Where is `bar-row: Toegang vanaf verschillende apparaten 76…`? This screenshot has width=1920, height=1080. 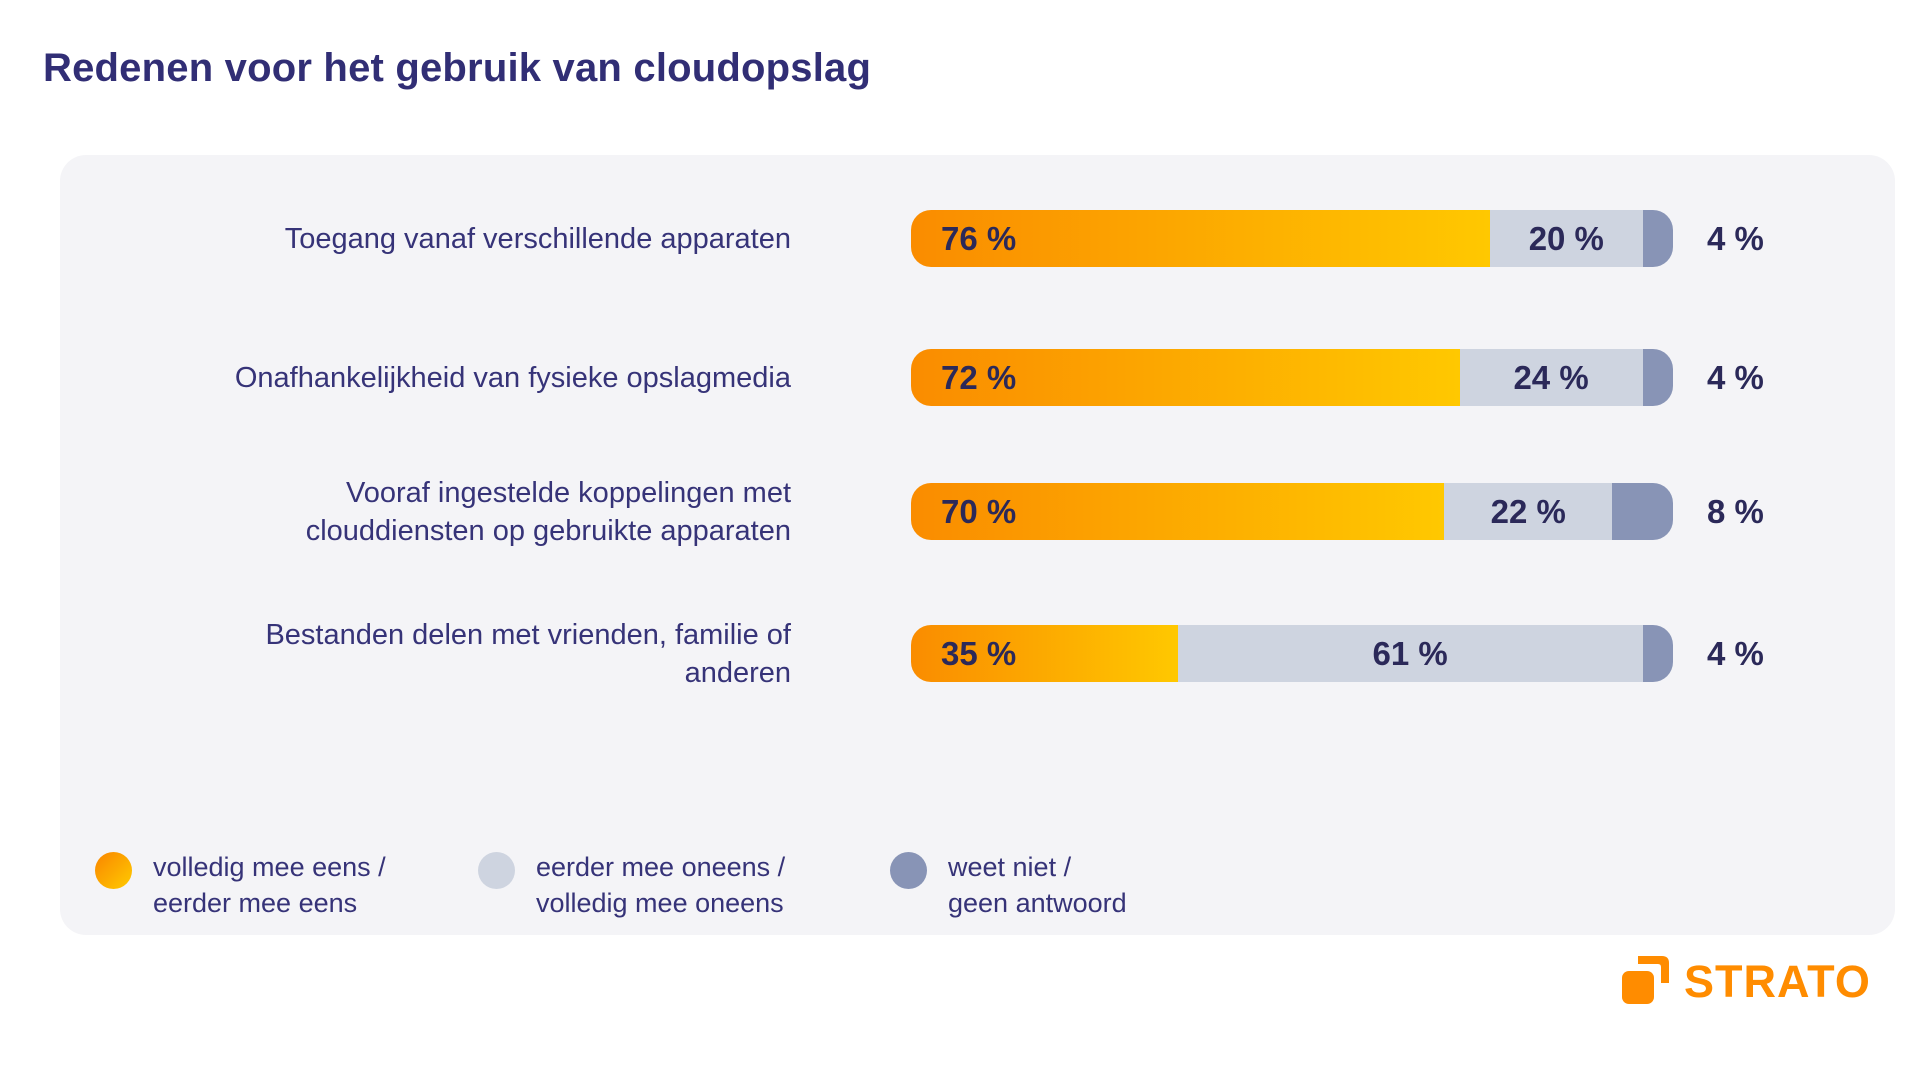 bar-row: Toegang vanaf verschillende apparaten 76… is located at coordinates (977, 238).